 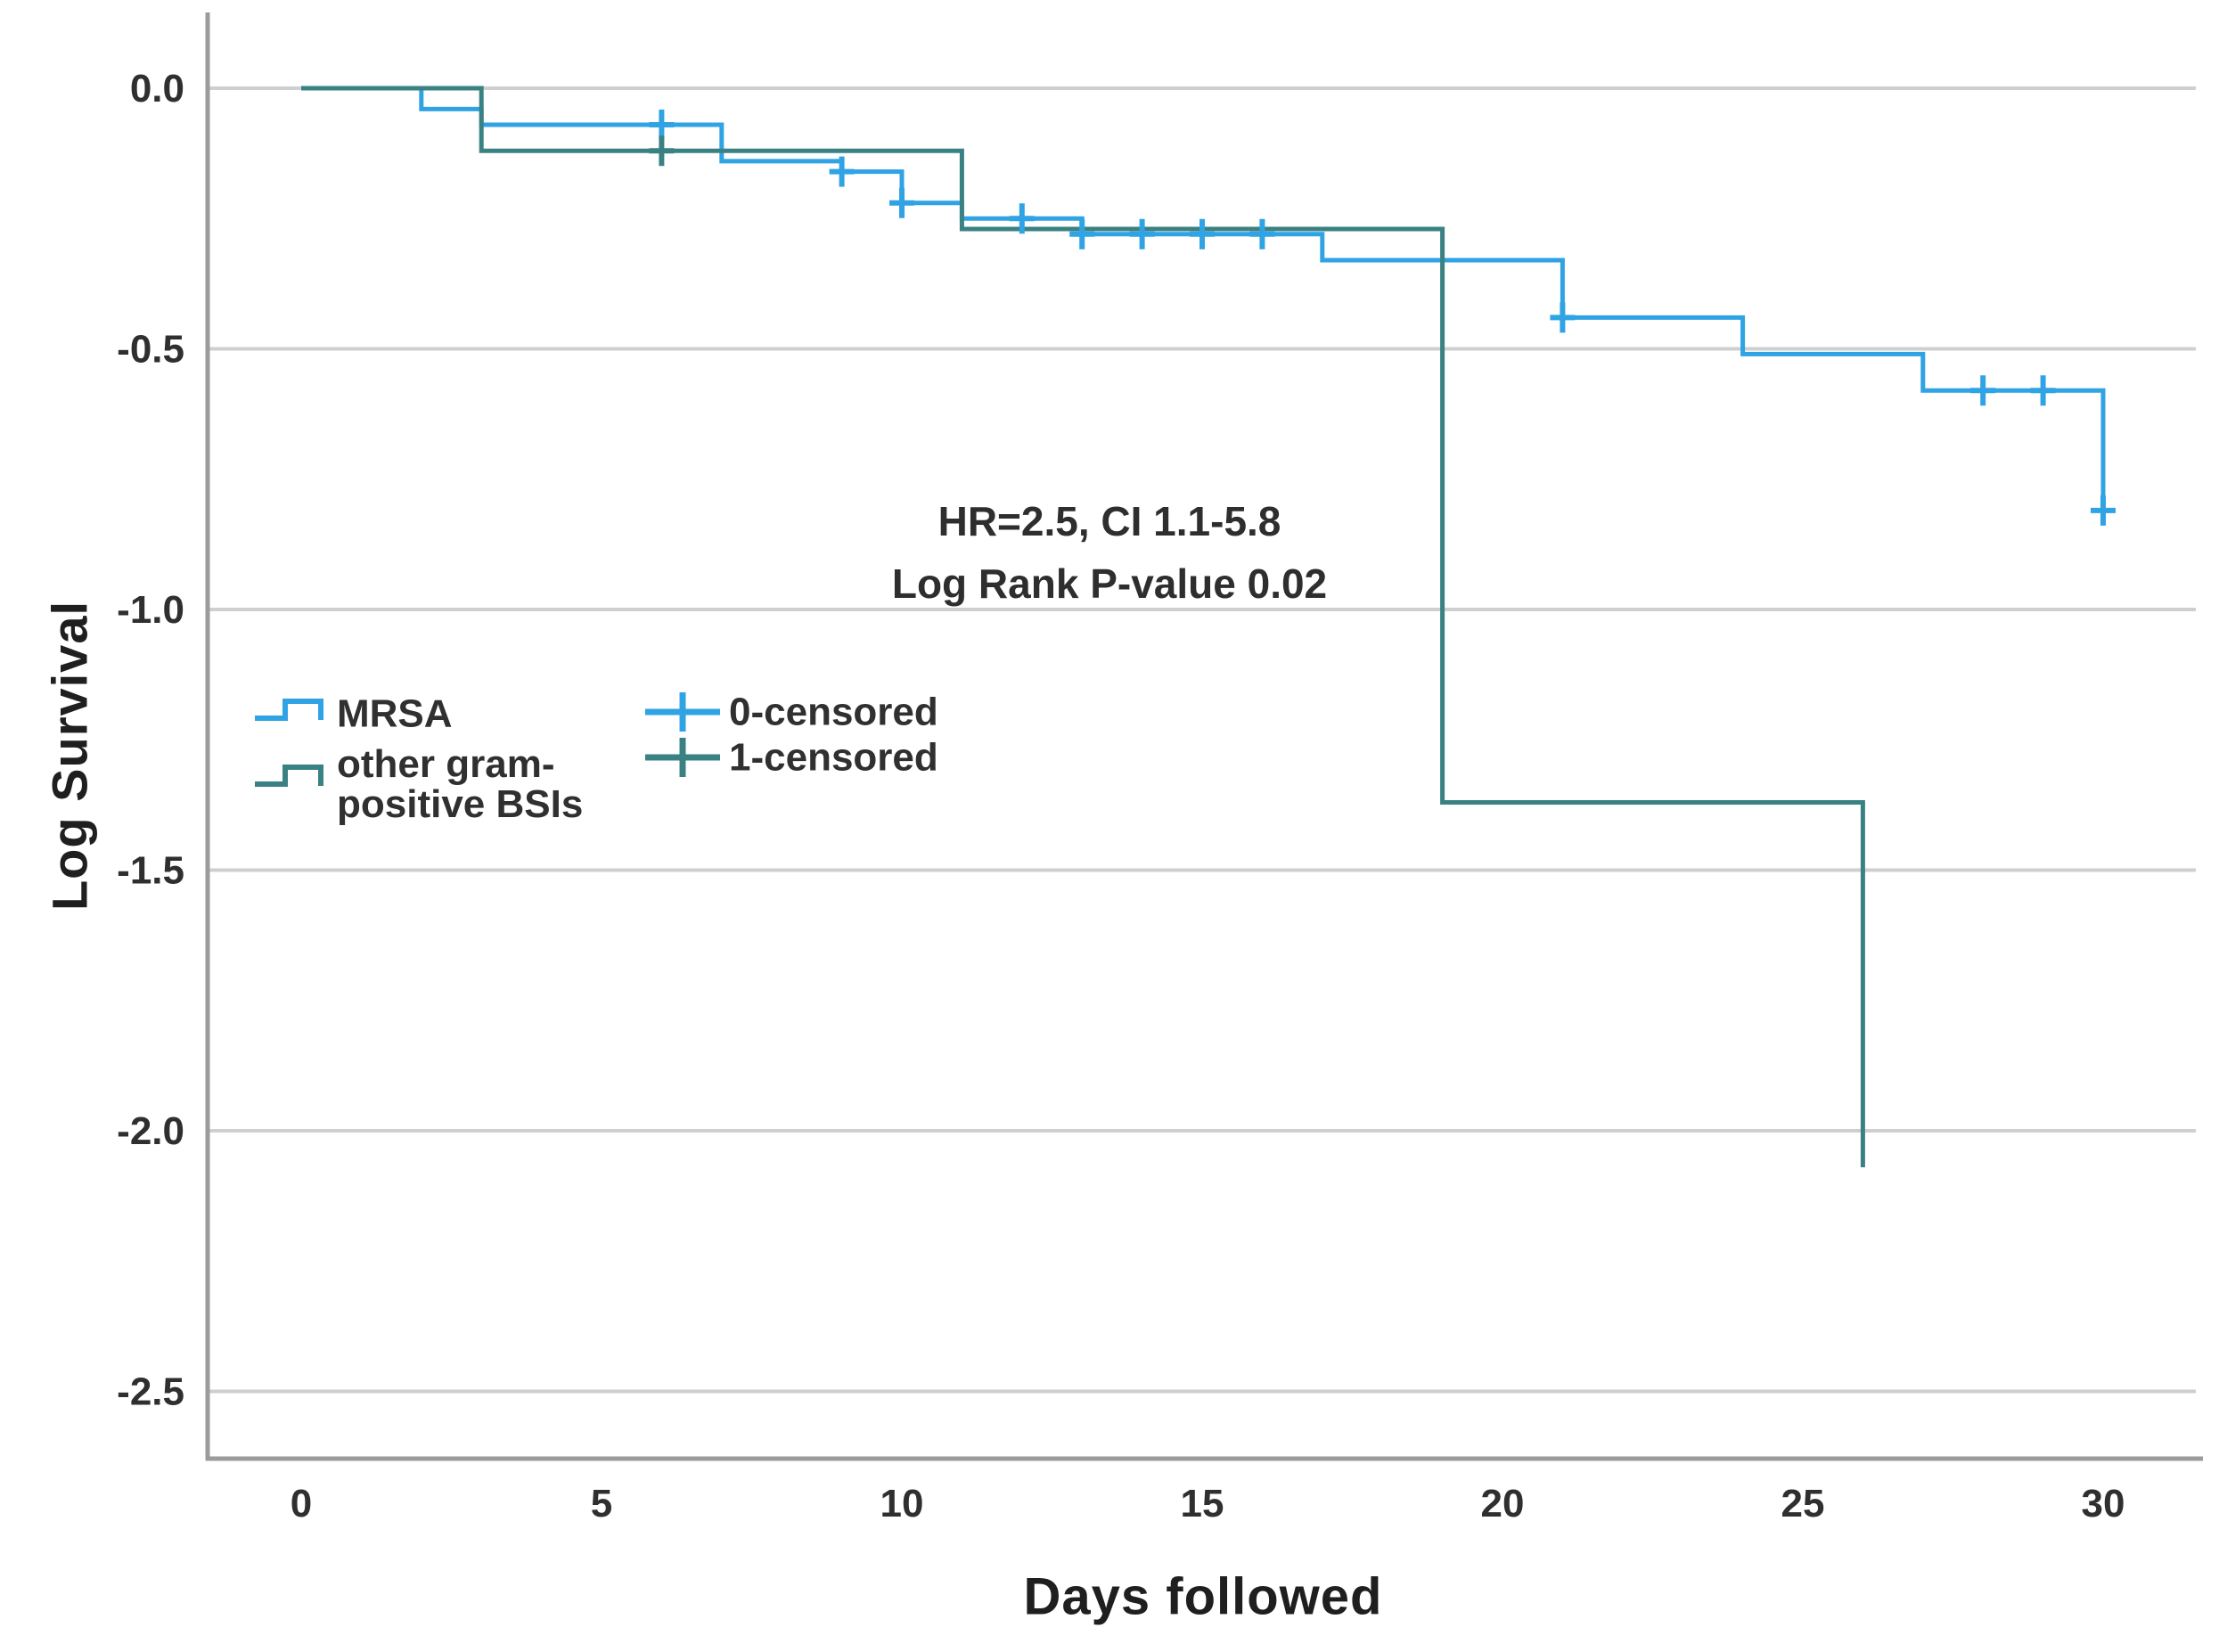 What do you see at coordinates (1109, 521) in the screenshot?
I see `annotation-hazard-ratio: HR=2.5, CI 1.1-5.8` at bounding box center [1109, 521].